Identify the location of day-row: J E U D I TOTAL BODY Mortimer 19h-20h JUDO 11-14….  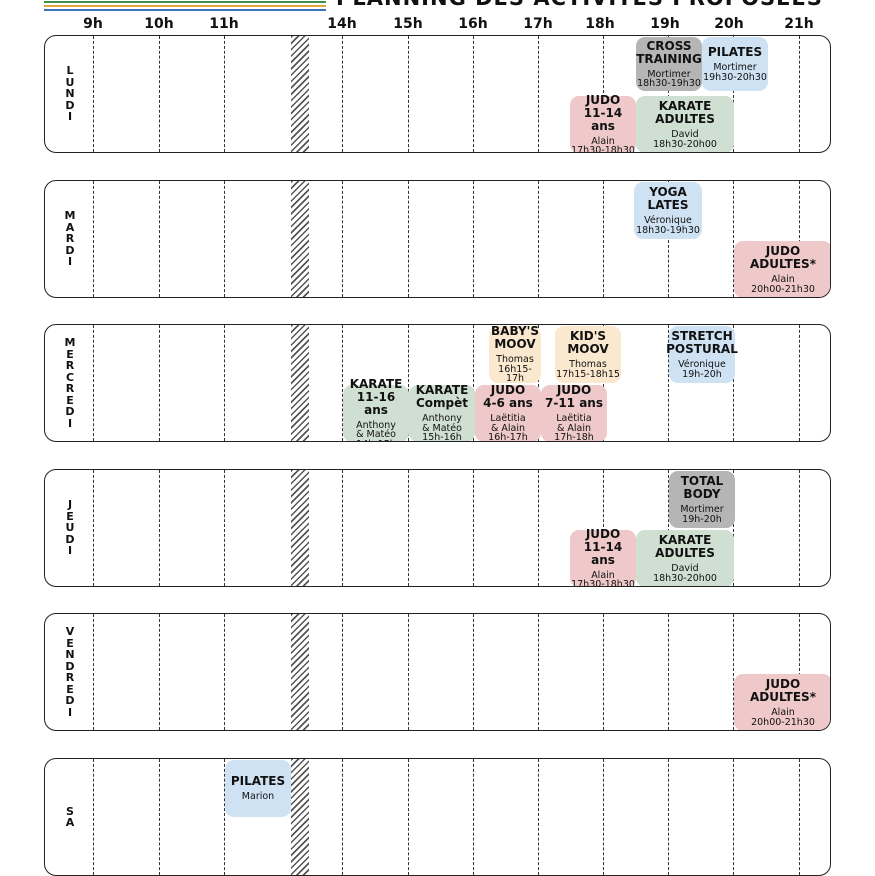
(437, 528).